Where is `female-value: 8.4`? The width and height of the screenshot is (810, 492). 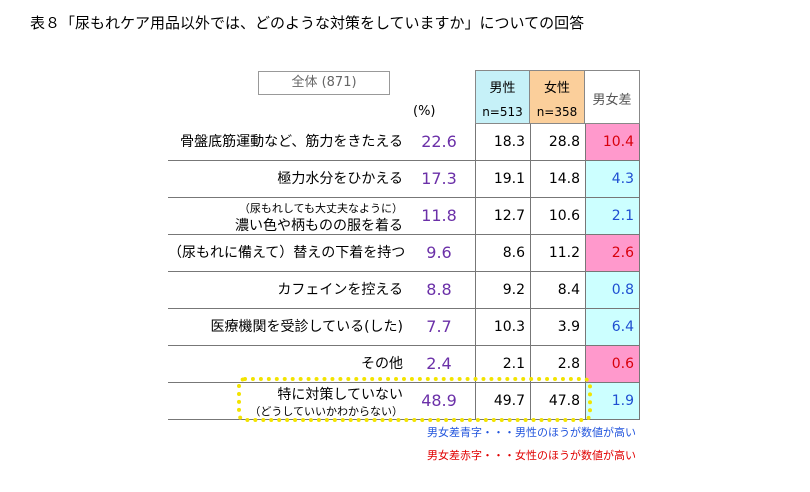 female-value: 8.4 is located at coordinates (557, 290).